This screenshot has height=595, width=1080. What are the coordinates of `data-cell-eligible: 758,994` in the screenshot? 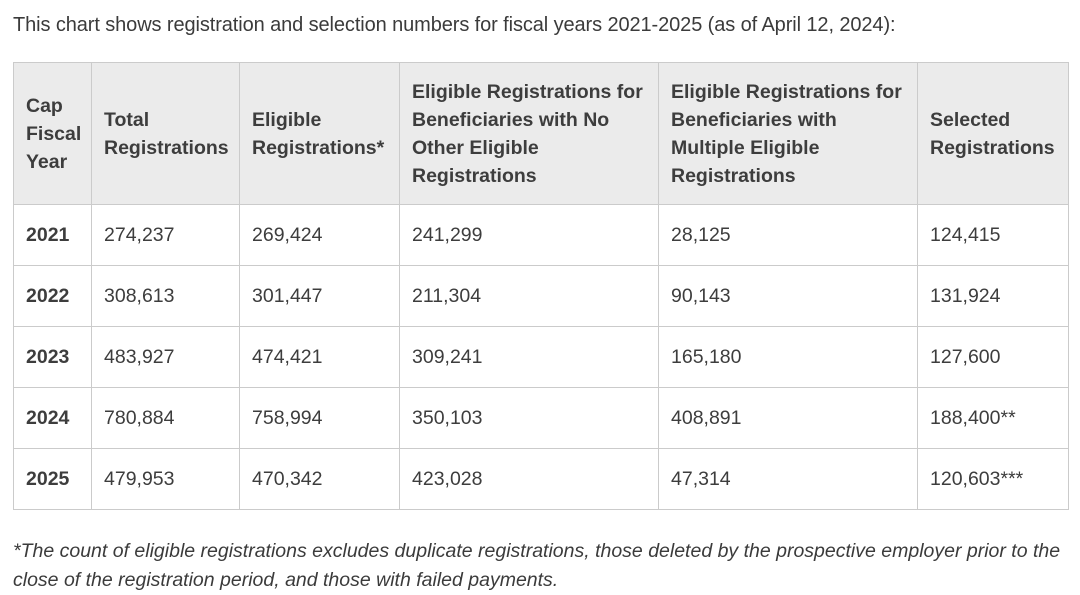 It's located at (319, 418).